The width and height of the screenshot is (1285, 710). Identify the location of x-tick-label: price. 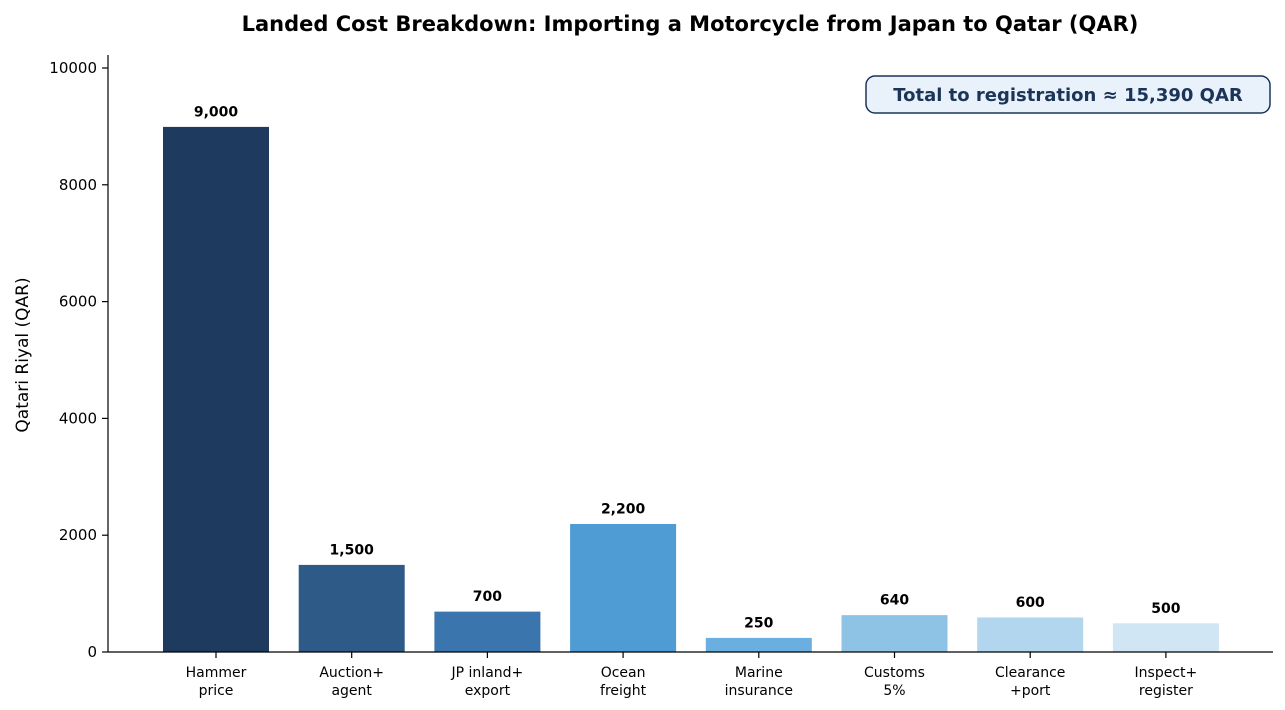
(216, 691).